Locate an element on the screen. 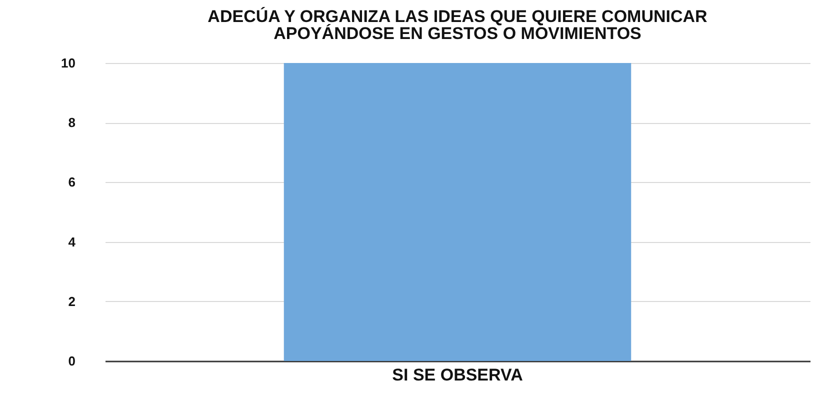 The image size is (818, 405). chart-title: ADECÚA Y ORGANIZA LAS IDEAS QUE QUIERE COMUNICAR APOYÁNDOSE EN GESTOS O MOVIMIENTOS is located at coordinates (458, 24).